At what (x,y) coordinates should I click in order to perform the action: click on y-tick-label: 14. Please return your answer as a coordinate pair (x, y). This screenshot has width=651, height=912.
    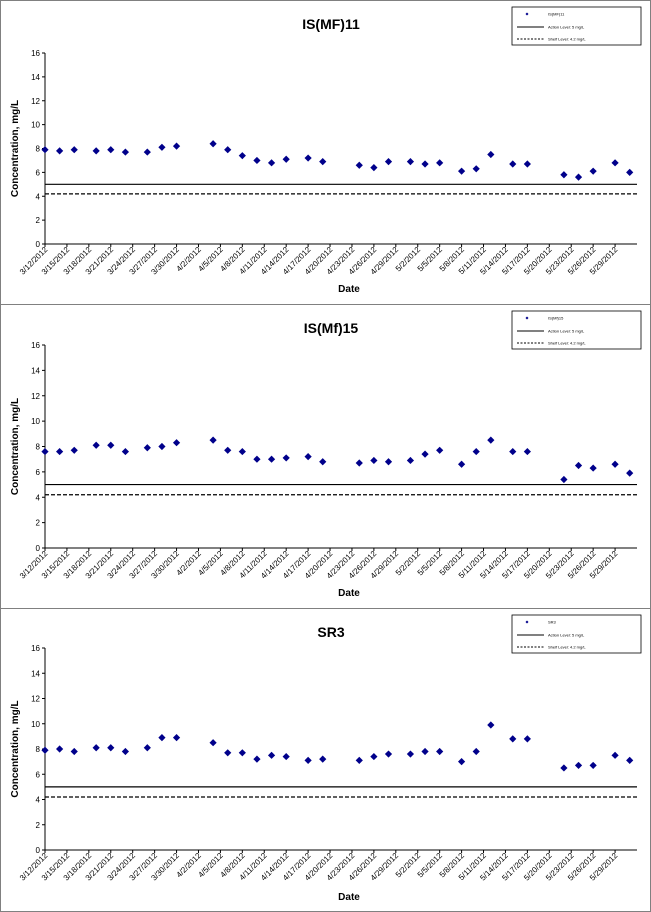
    Looking at the image, I should click on (35, 77).